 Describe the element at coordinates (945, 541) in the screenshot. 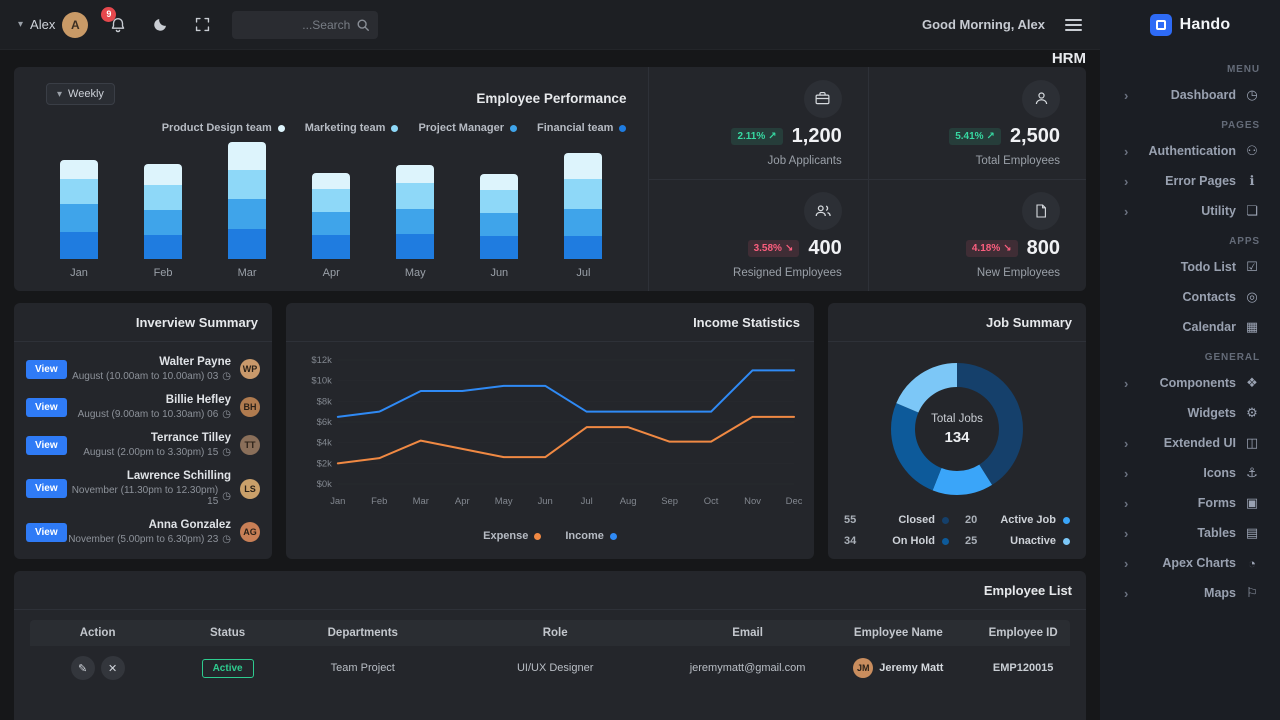

I see `legend-dot` at that location.